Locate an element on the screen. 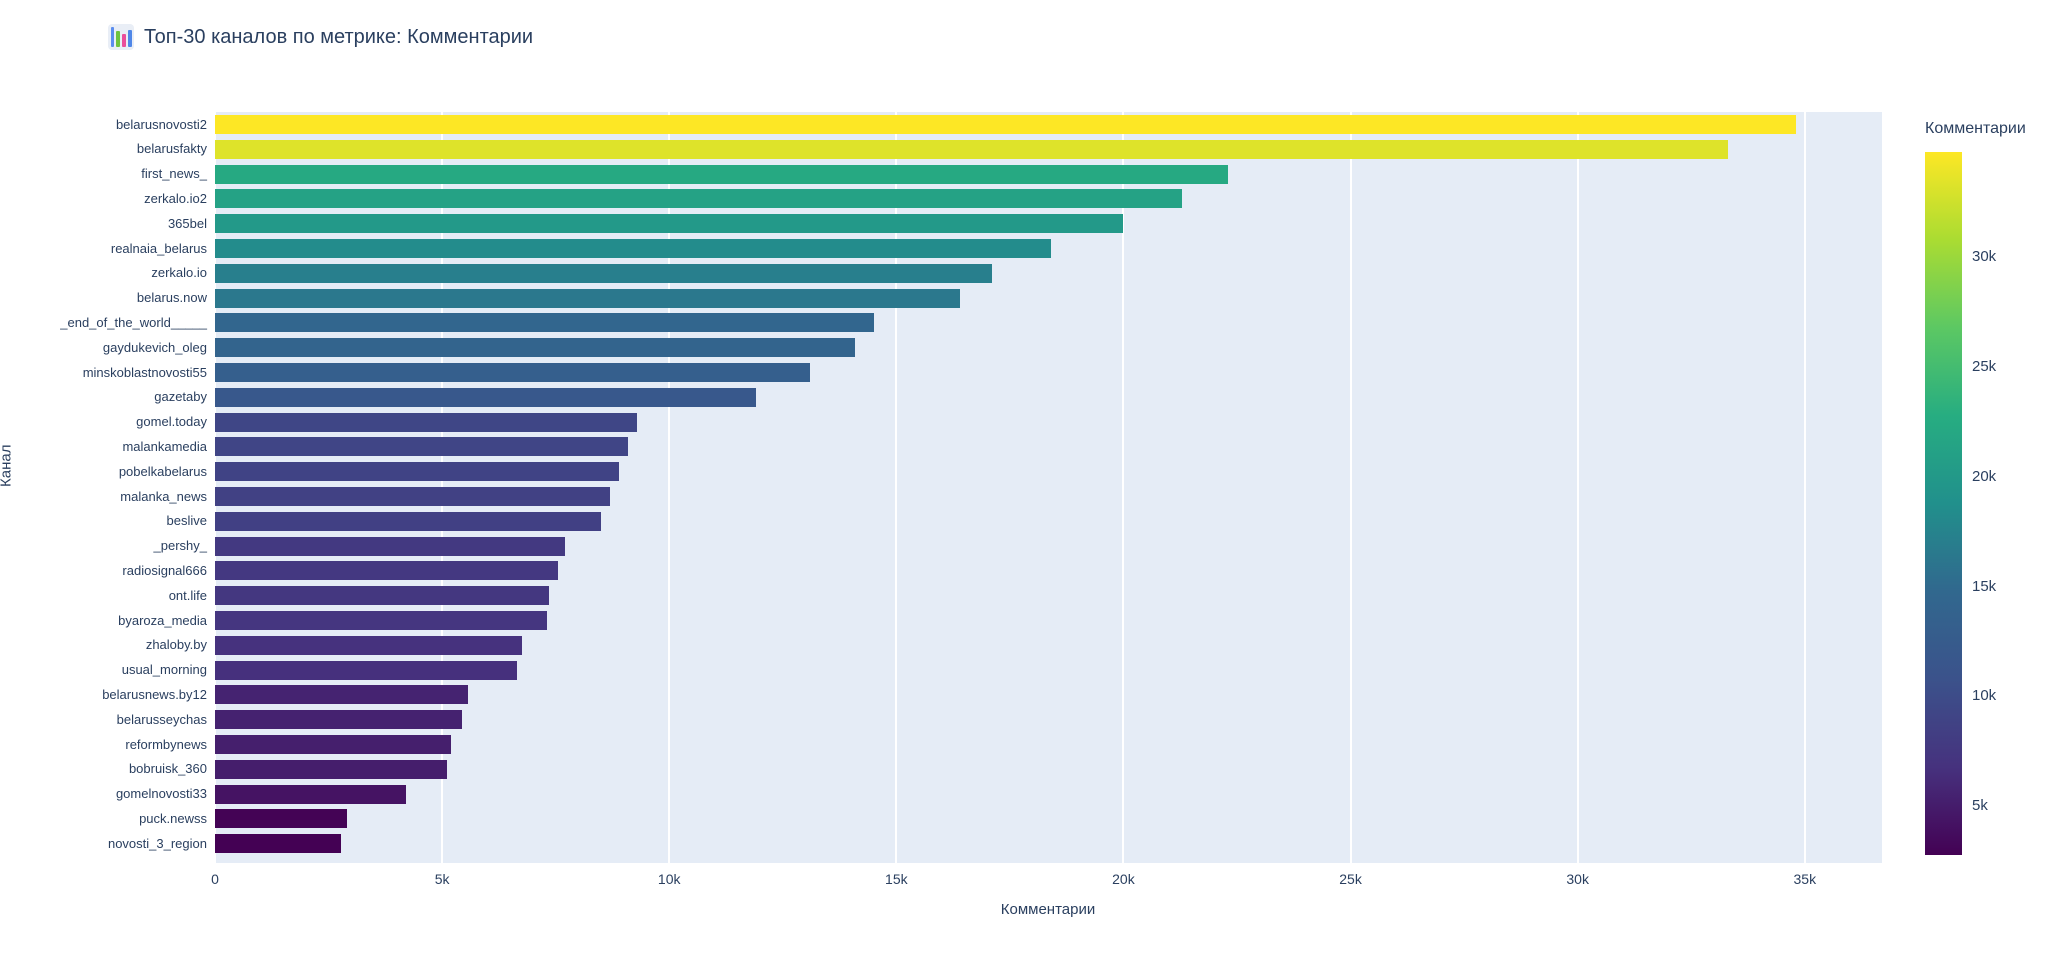  bar-chart-icon is located at coordinates (121, 37).